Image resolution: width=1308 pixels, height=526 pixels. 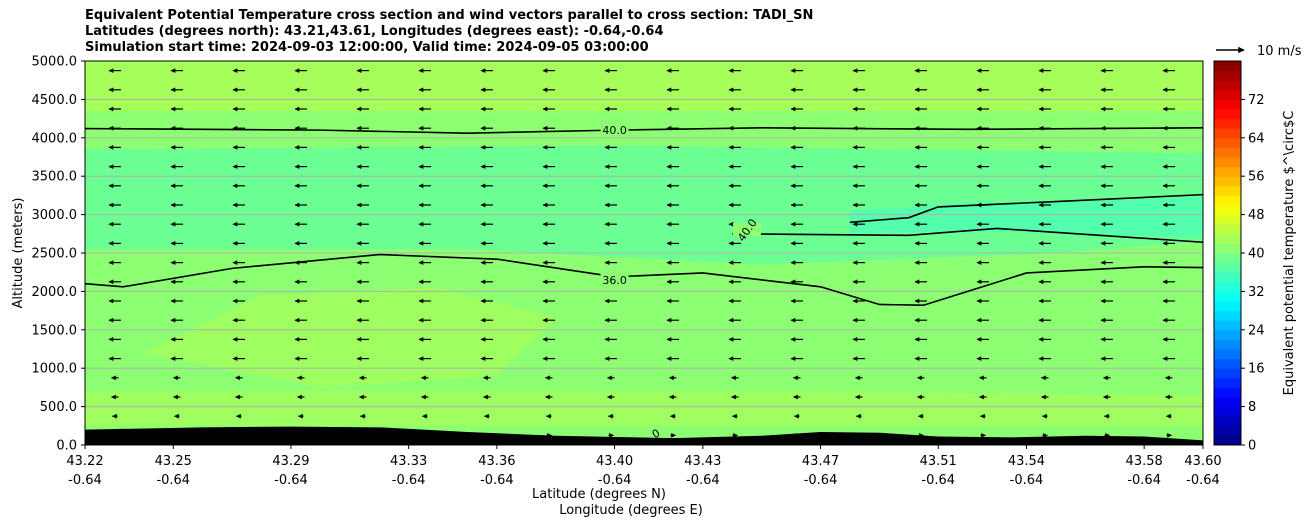 What do you see at coordinates (66, 446) in the screenshot?
I see `y-tick-label: 0.0` at bounding box center [66, 446].